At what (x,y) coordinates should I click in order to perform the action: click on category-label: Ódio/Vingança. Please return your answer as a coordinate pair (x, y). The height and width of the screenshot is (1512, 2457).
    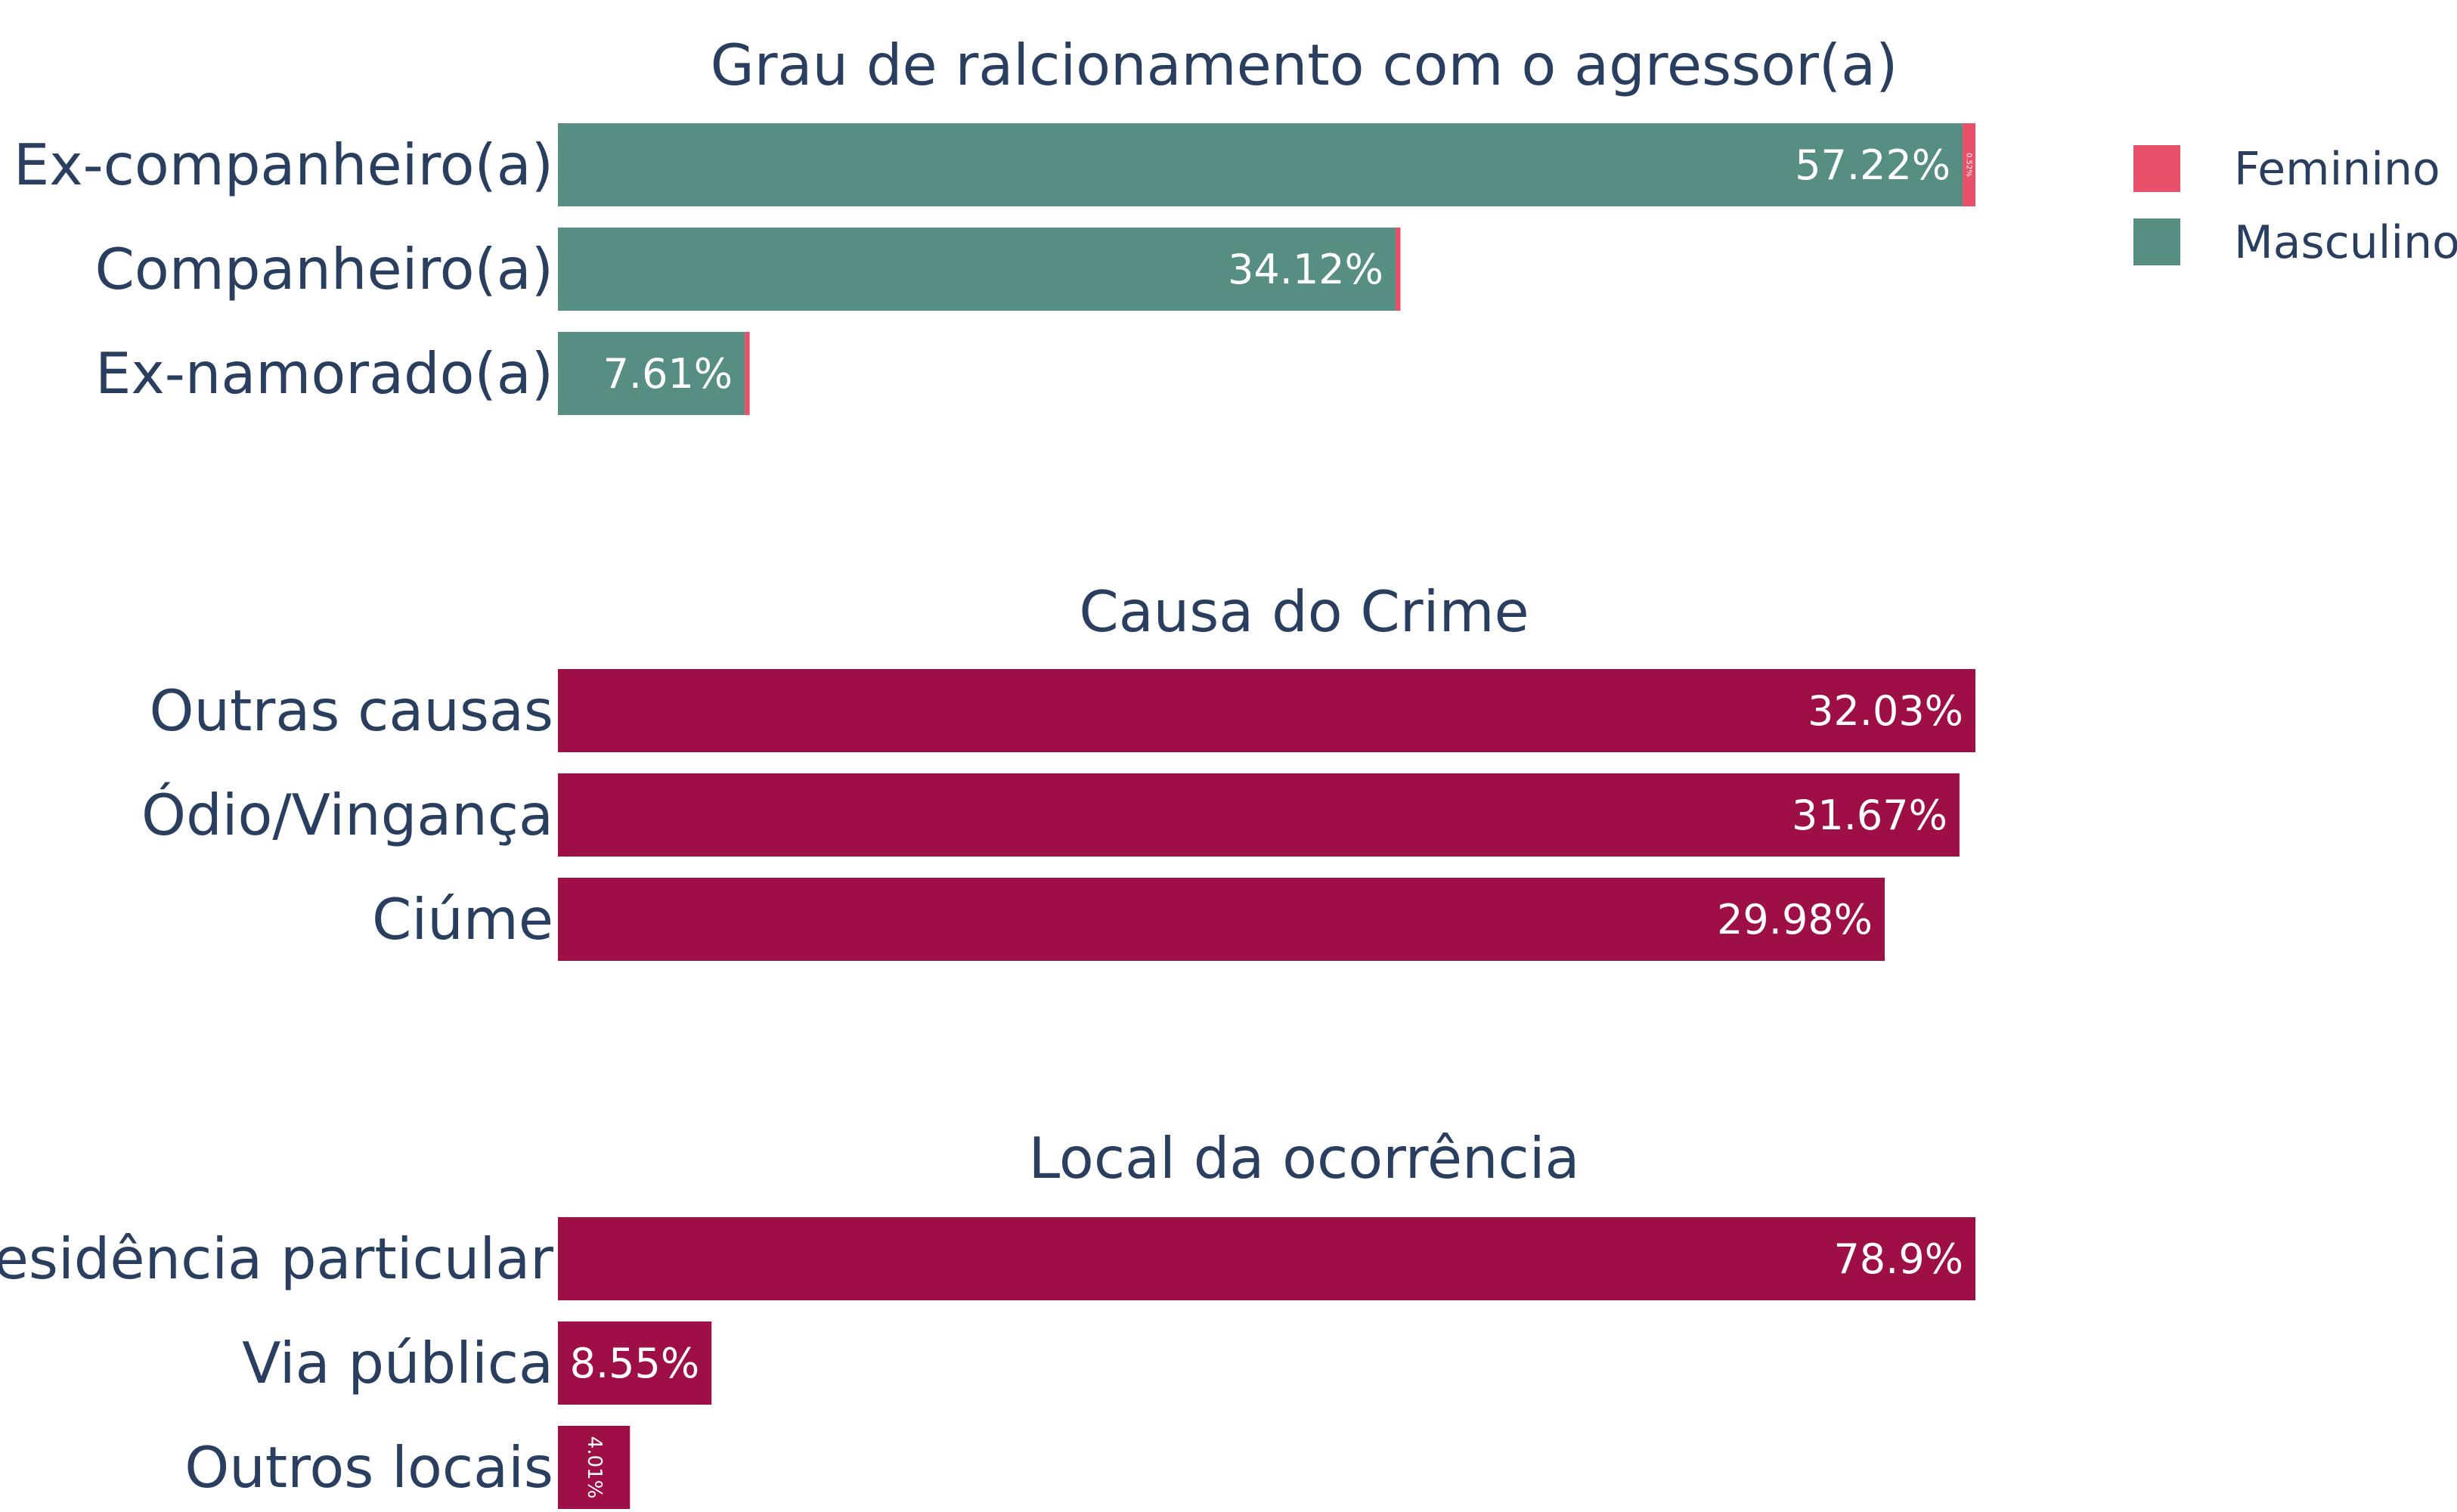
    Looking at the image, I should click on (347, 815).